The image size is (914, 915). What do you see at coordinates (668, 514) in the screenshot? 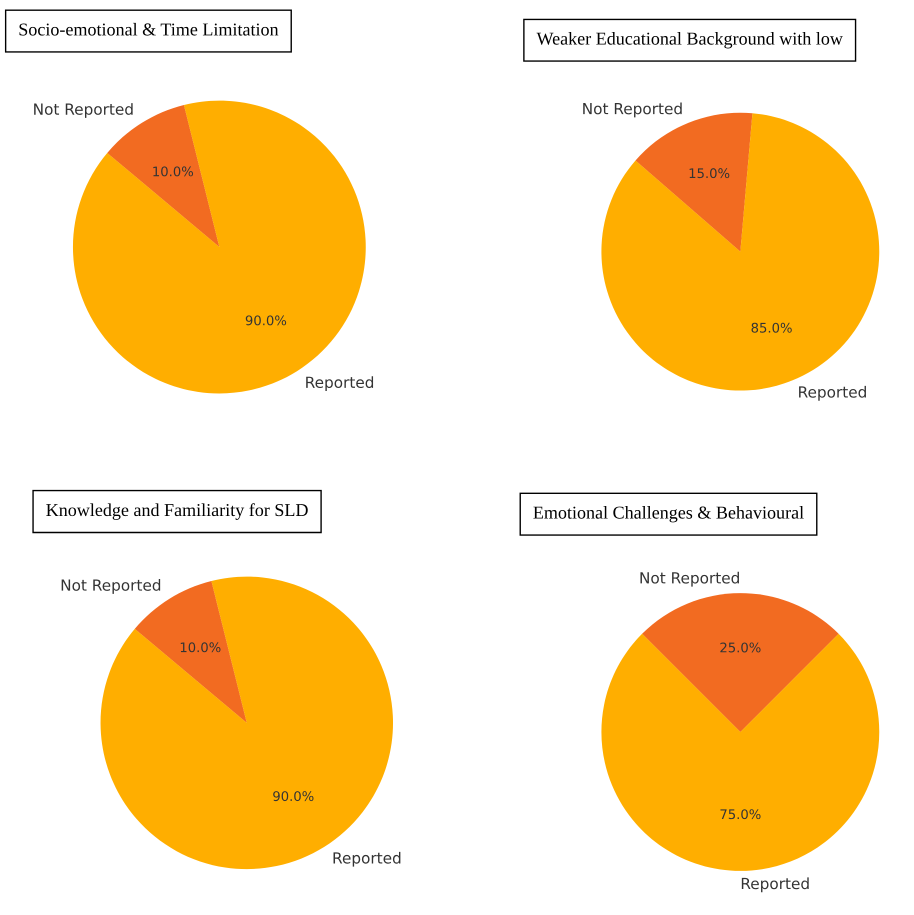
I see `chart-title: Emotional Challenges & Behavioural` at bounding box center [668, 514].